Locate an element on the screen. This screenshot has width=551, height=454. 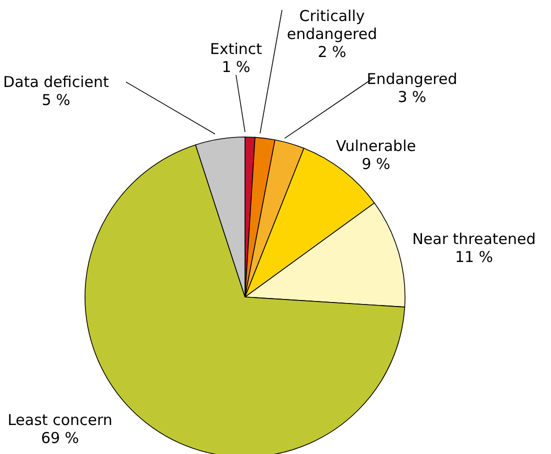
slice-label: Least concern is located at coordinates (60, 420).